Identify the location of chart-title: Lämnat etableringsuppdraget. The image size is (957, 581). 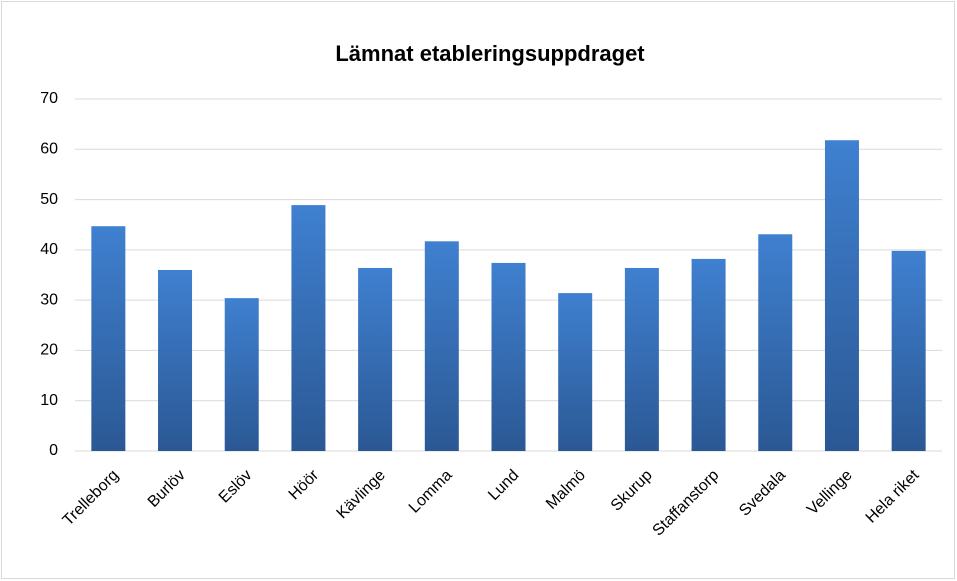
(490, 53).